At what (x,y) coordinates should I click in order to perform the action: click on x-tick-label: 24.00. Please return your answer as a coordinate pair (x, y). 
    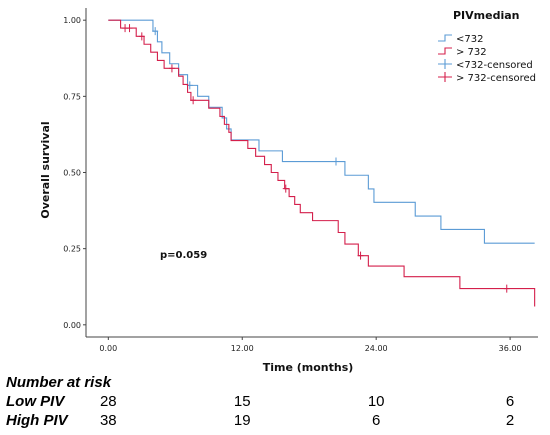
    Looking at the image, I should click on (376, 348).